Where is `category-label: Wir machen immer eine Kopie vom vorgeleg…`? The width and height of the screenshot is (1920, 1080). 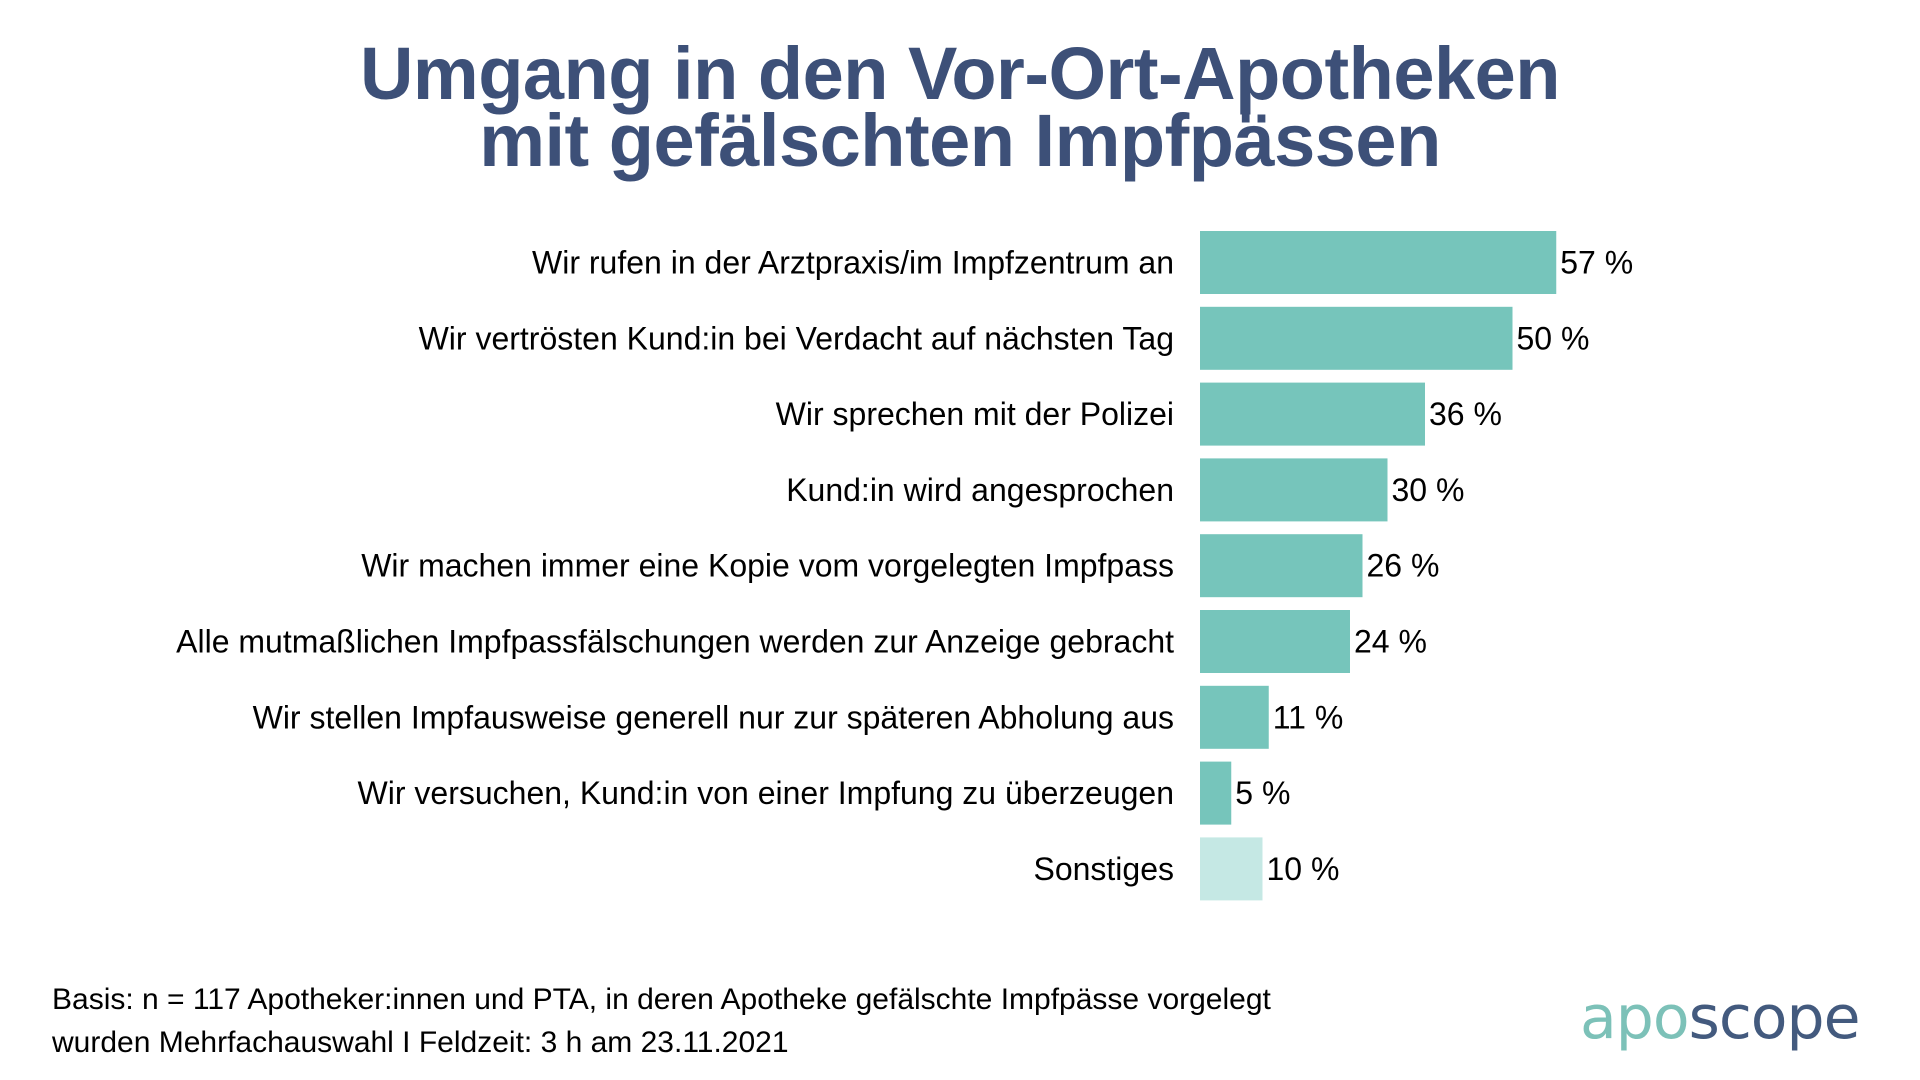 category-label: Wir machen immer eine Kopie vom vorgeleg… is located at coordinates (767, 566).